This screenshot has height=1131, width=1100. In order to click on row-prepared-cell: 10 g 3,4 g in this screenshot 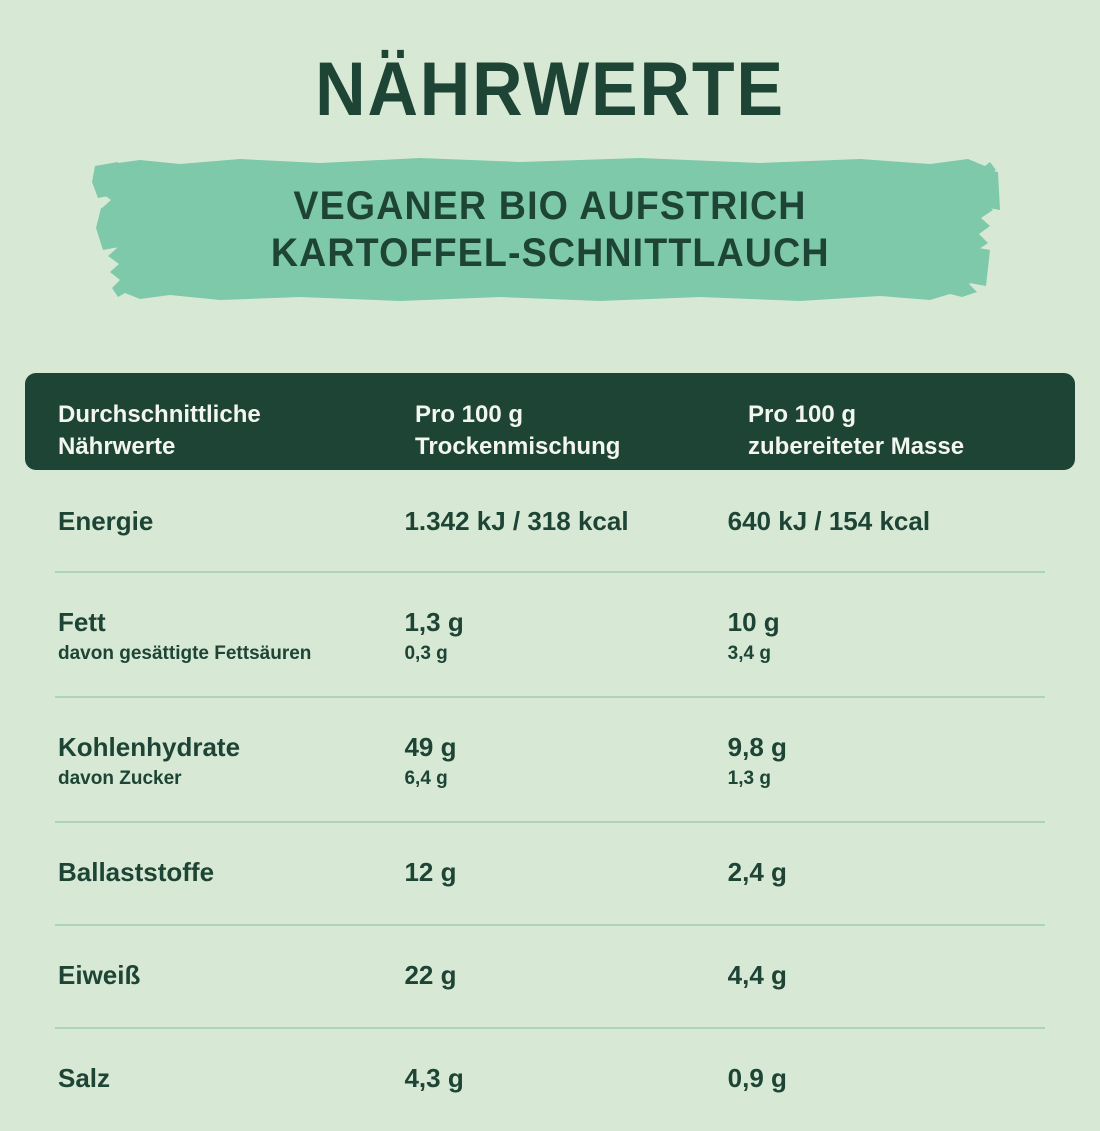, I will do `click(886, 636)`.